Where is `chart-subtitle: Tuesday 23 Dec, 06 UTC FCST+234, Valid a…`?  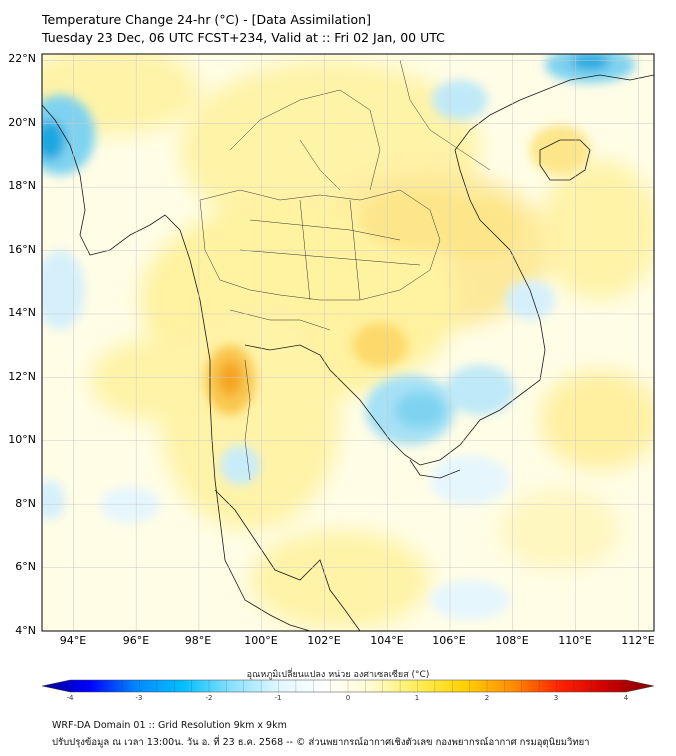
chart-subtitle: Tuesday 23 Dec, 06 UTC FCST+234, Valid a… is located at coordinates (243, 37).